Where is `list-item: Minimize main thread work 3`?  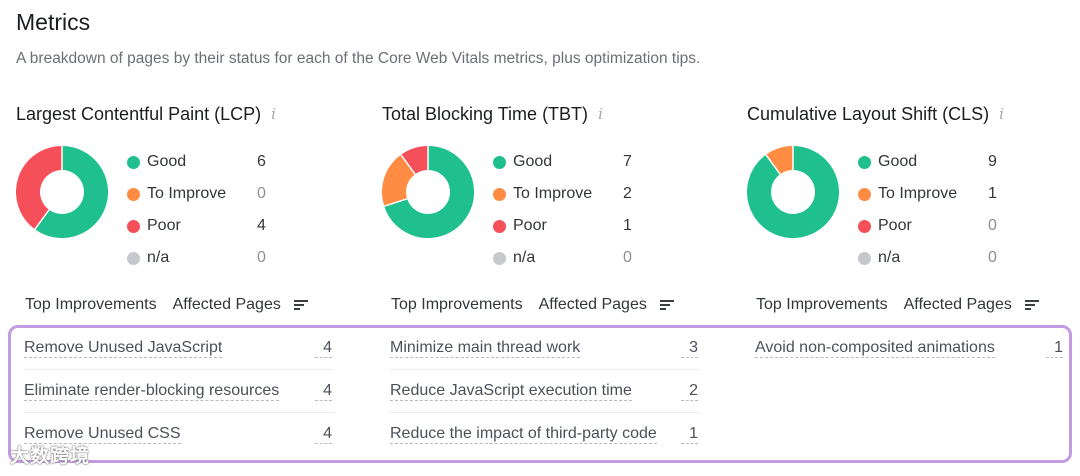
list-item: Minimize main thread work 3 is located at coordinates (545, 348).